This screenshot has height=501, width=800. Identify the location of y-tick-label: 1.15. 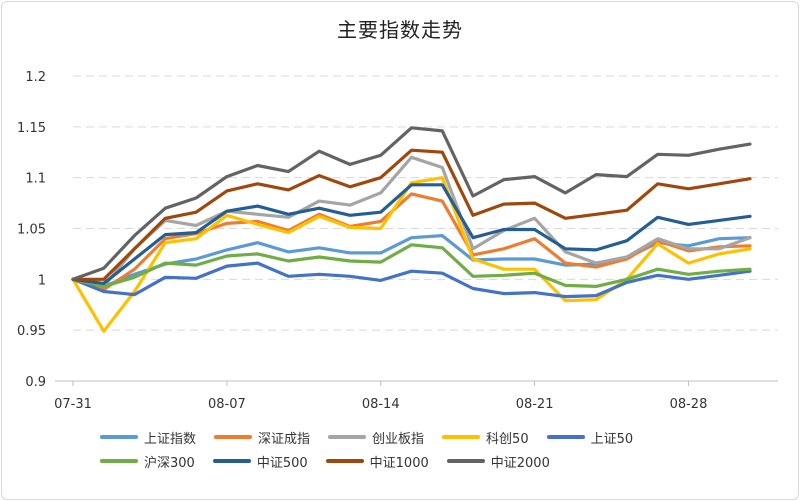
(31, 128).